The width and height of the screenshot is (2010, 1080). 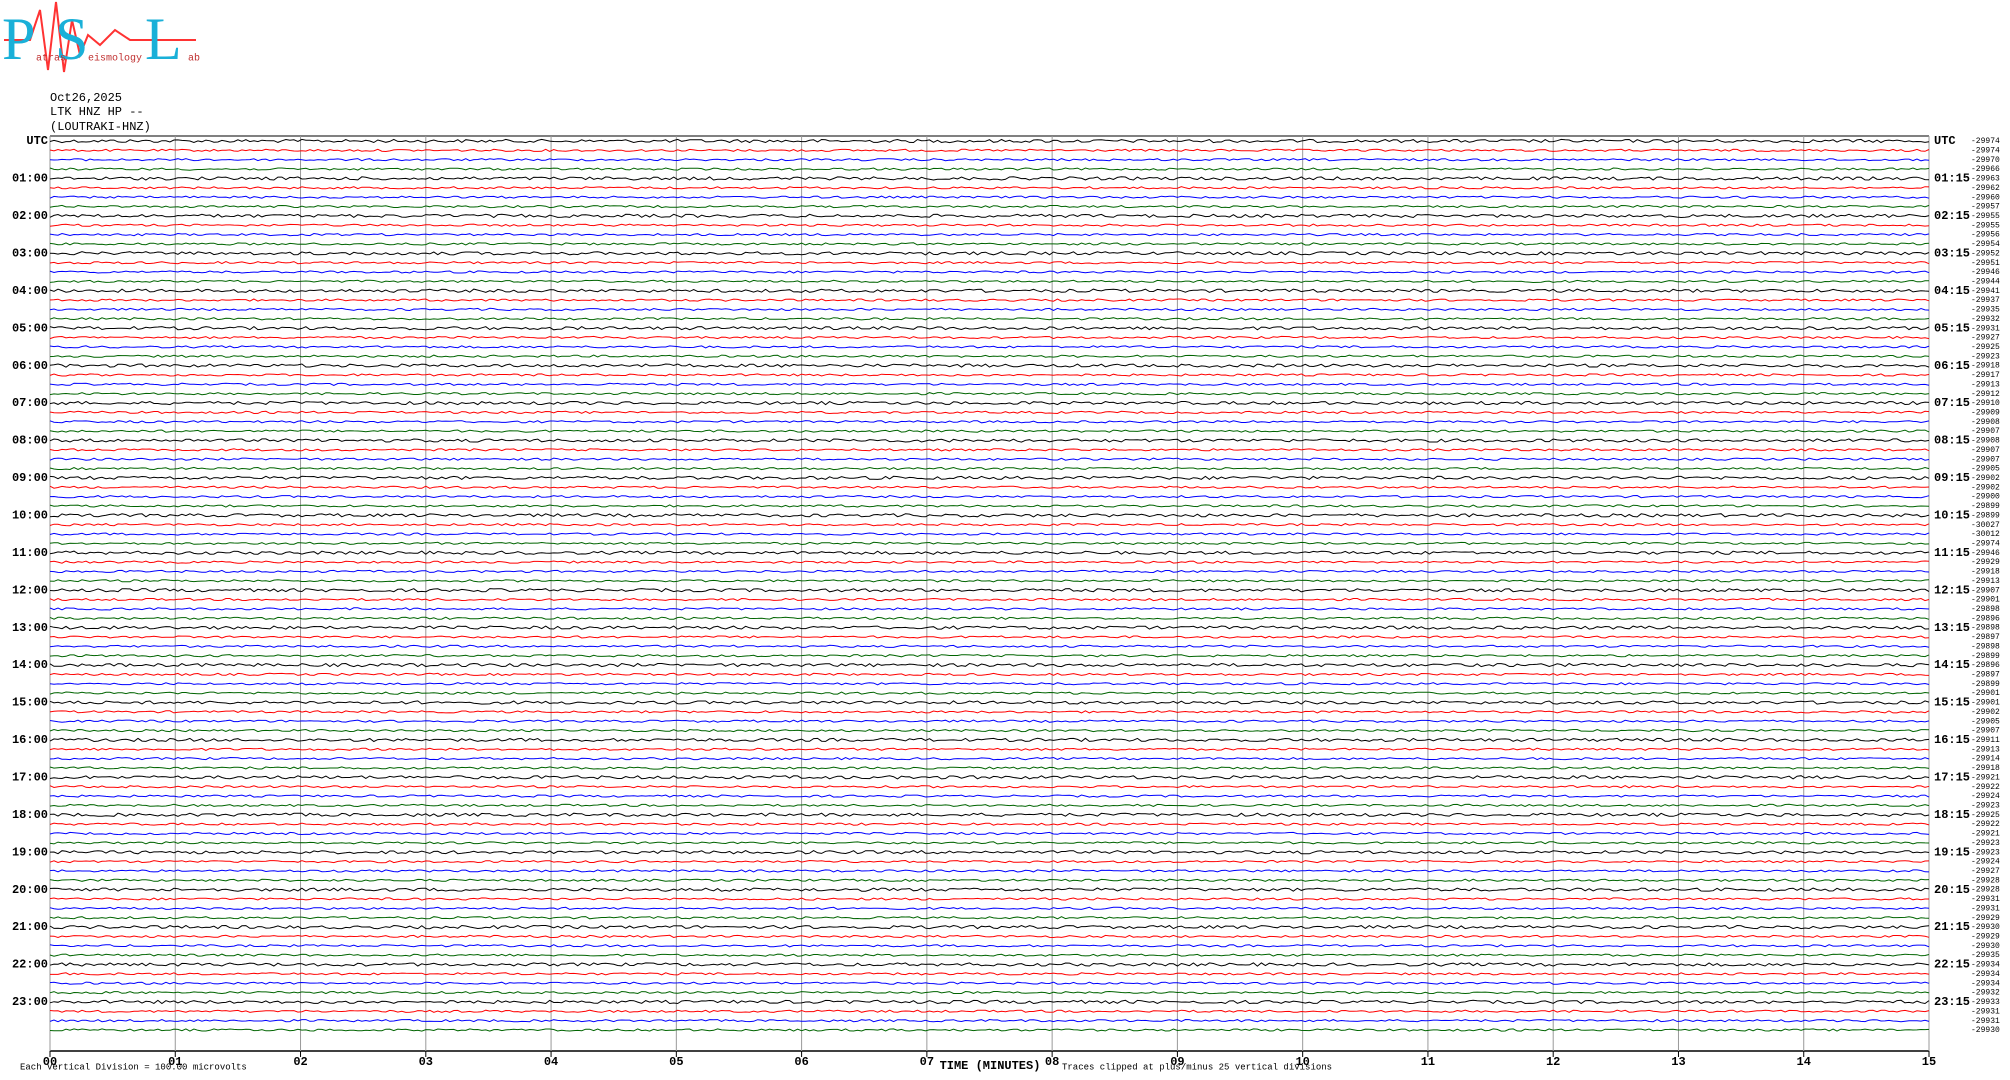 What do you see at coordinates (115, 59) in the screenshot?
I see `logo-word: eismology` at bounding box center [115, 59].